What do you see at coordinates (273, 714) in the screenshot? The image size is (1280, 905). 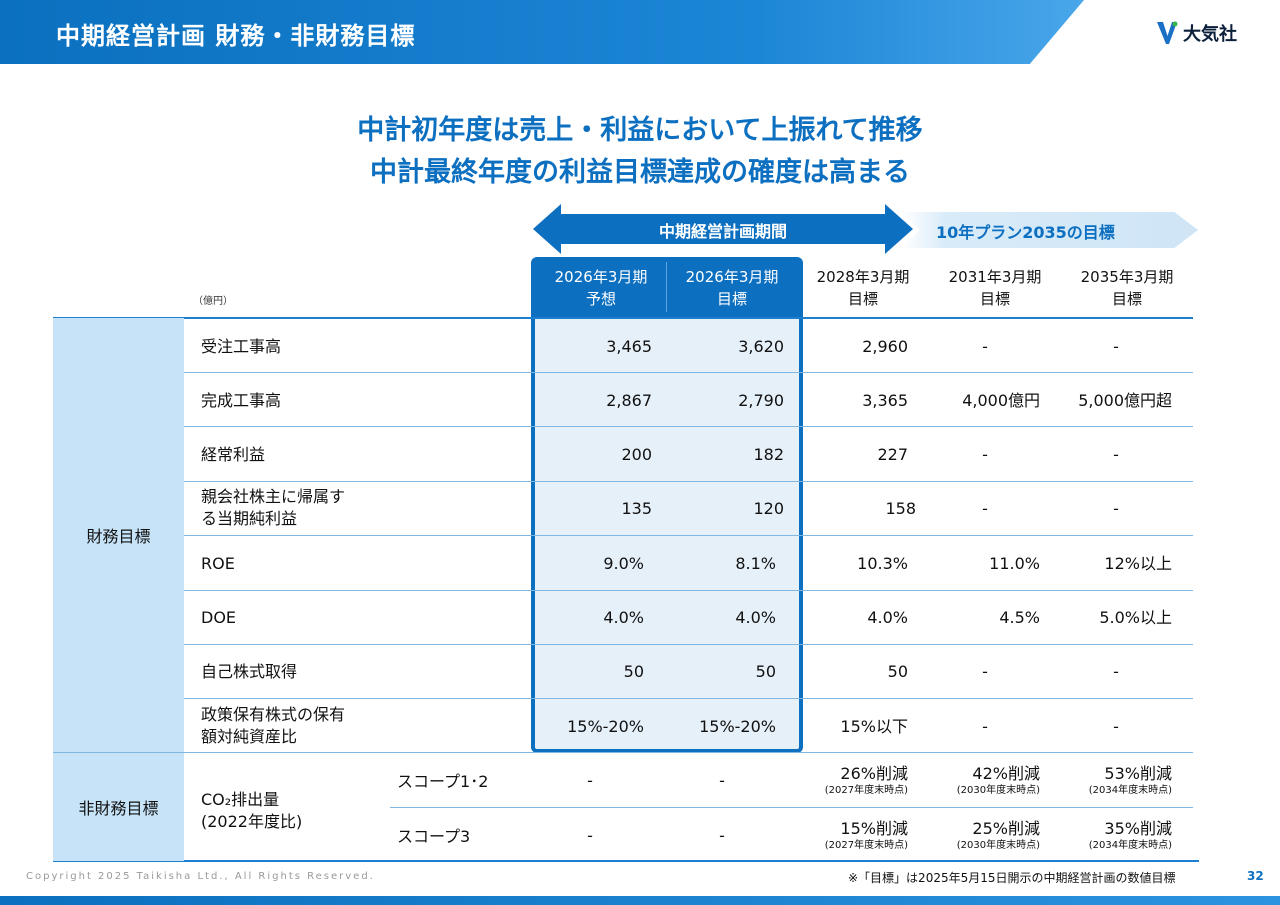 I see `row-label-line1: 政策保有株式の保有` at bounding box center [273, 714].